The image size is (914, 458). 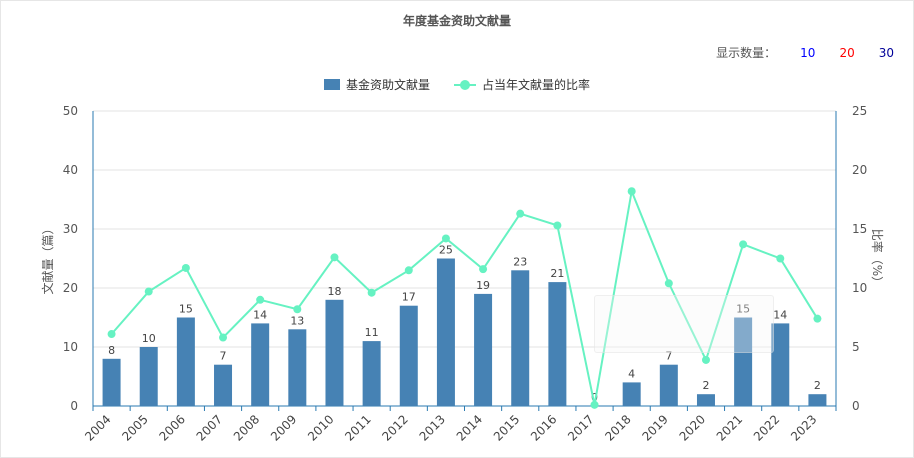 I want to click on x-tick-label: 2009, so click(x=283, y=427).